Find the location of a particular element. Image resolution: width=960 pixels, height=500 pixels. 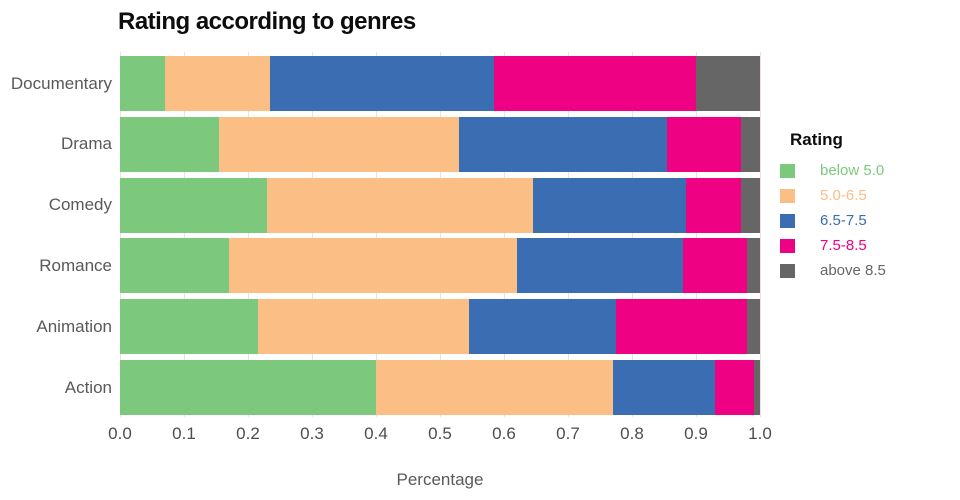

x-tick-label: 0.8 is located at coordinates (632, 433).